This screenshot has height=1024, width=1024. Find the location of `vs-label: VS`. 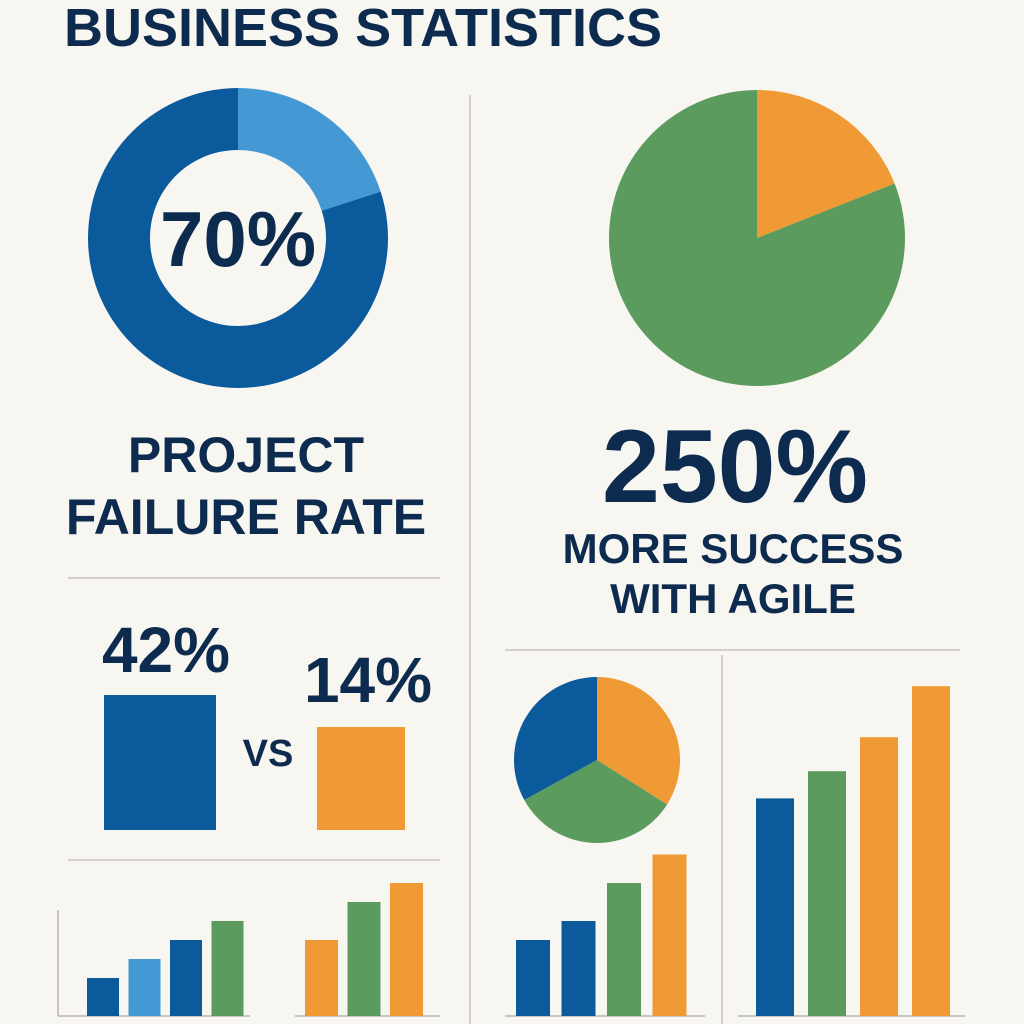

vs-label: VS is located at coordinates (268, 754).